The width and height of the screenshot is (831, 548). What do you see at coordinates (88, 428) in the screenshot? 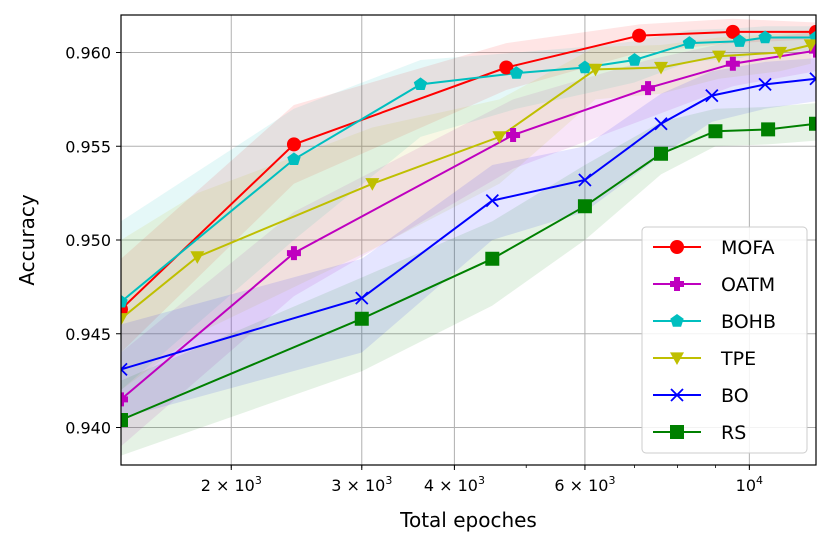
I see `y-tick-label: 0.940` at bounding box center [88, 428].